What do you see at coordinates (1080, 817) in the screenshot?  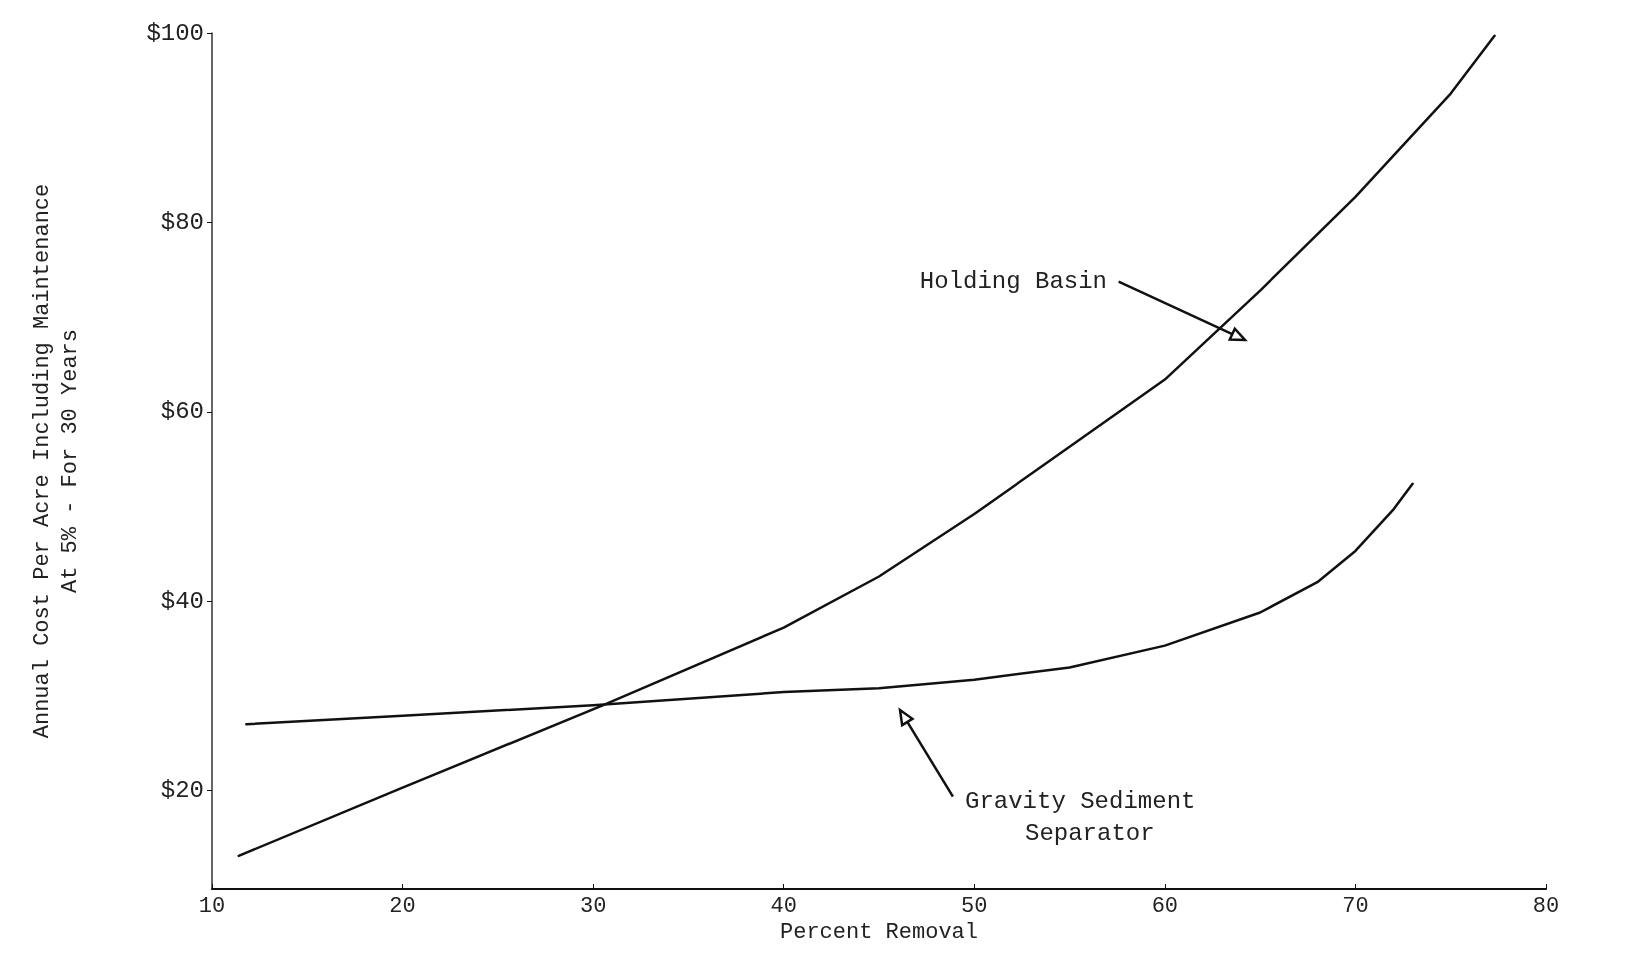 I see `annotation: Gravity Sediment Separator` at bounding box center [1080, 817].